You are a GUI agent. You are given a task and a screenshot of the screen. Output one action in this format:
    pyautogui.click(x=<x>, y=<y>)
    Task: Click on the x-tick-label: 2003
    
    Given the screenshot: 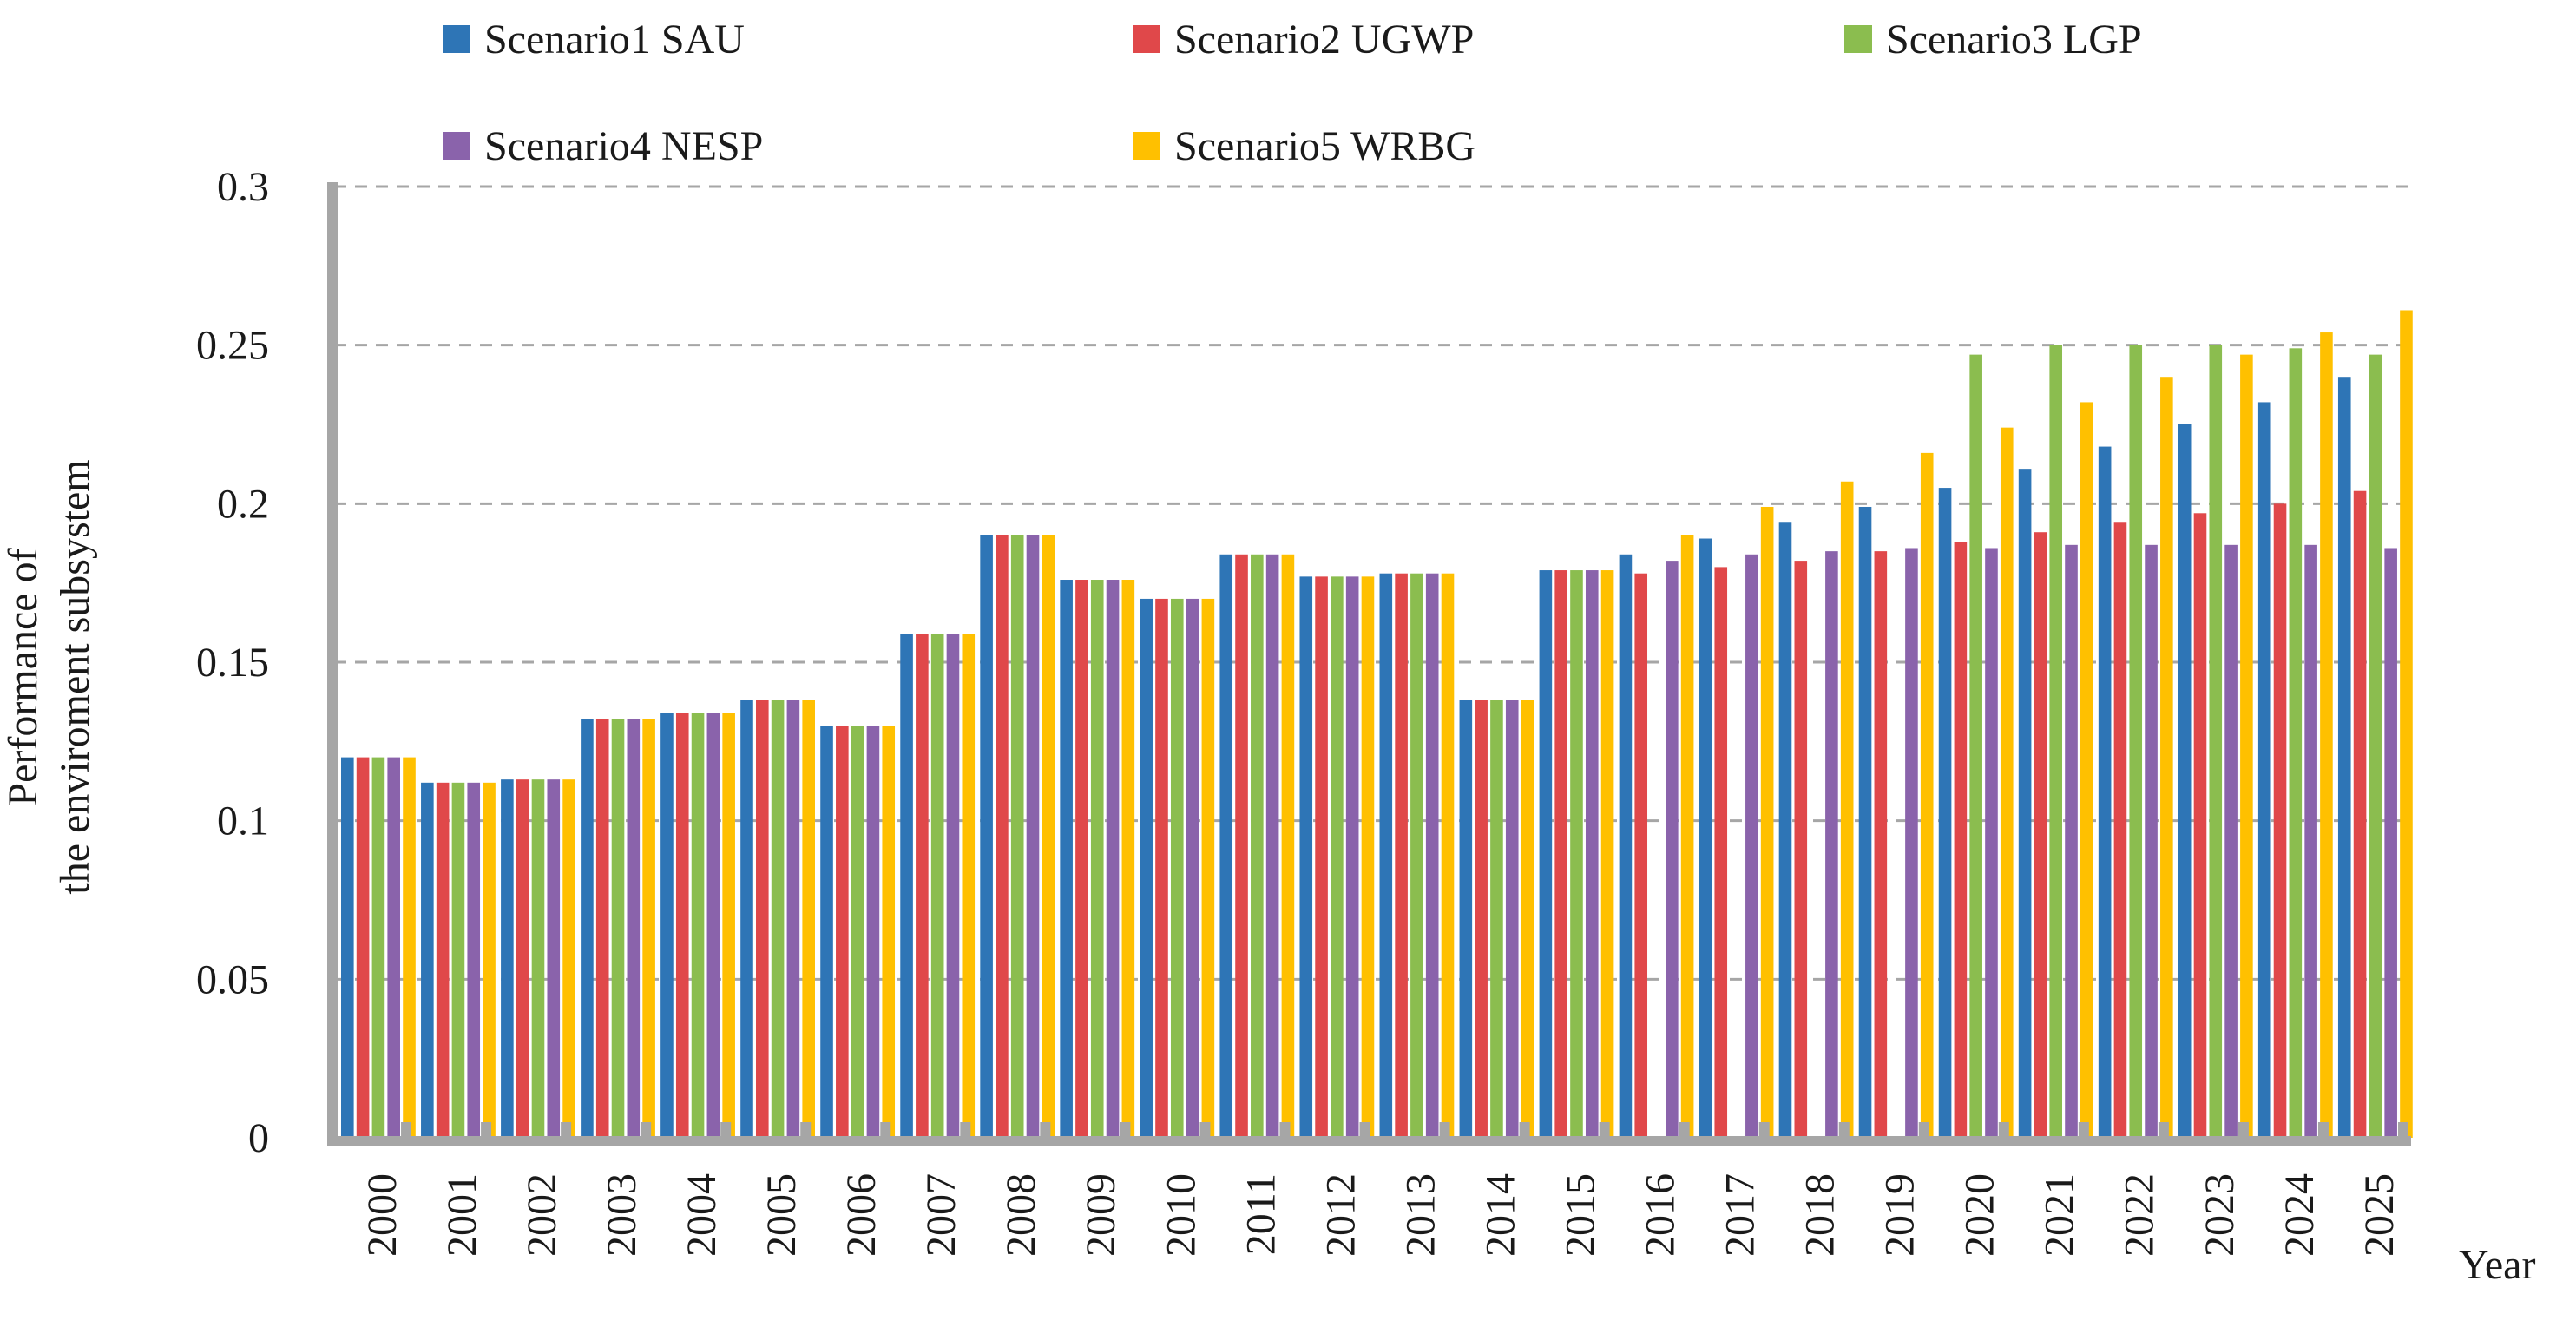 What is the action you would take?
    pyautogui.click(x=622, y=1215)
    